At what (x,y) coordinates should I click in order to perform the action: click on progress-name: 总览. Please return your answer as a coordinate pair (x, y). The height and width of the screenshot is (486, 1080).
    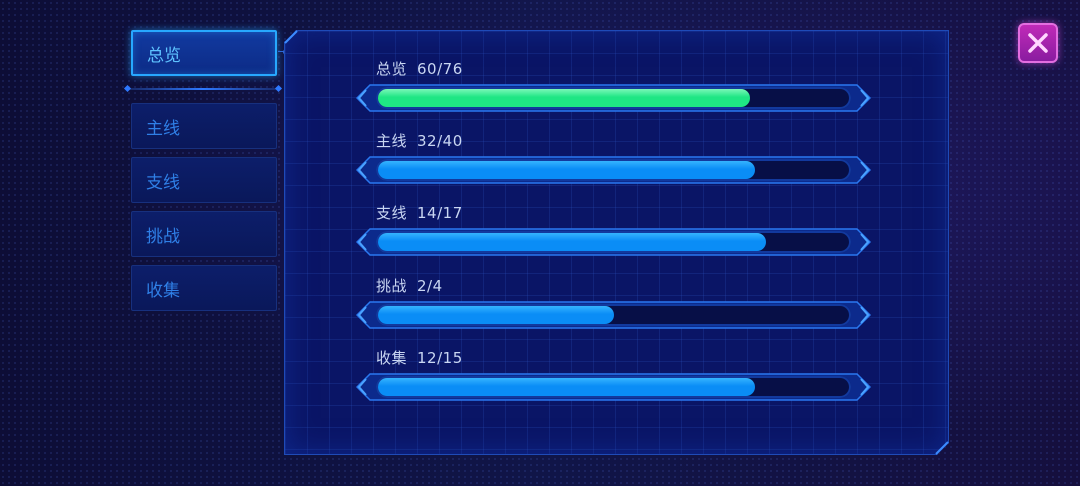
    Looking at the image, I should click on (392, 69).